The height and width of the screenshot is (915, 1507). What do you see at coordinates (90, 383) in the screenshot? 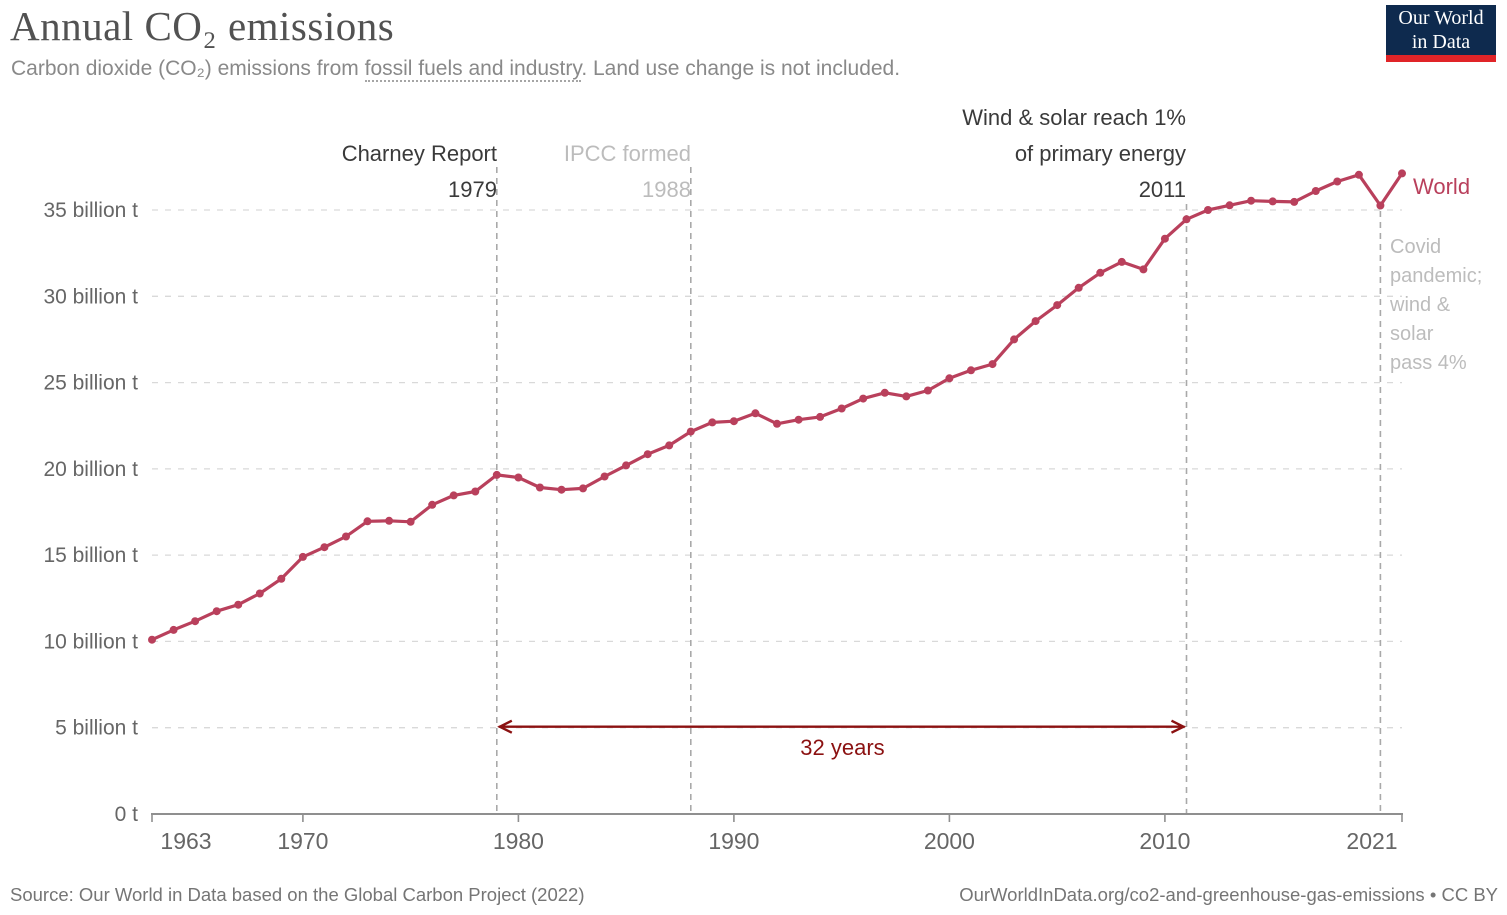
I see `y-axis-tick-label: 25 billion t` at bounding box center [90, 383].